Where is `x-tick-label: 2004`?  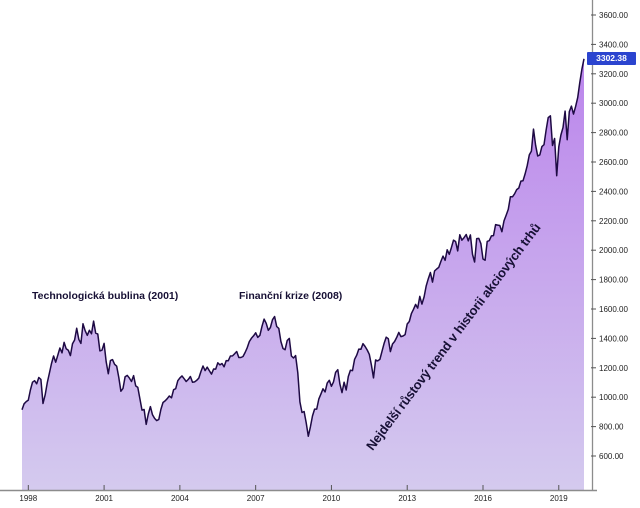
x-tick-label: 2004 is located at coordinates (180, 498).